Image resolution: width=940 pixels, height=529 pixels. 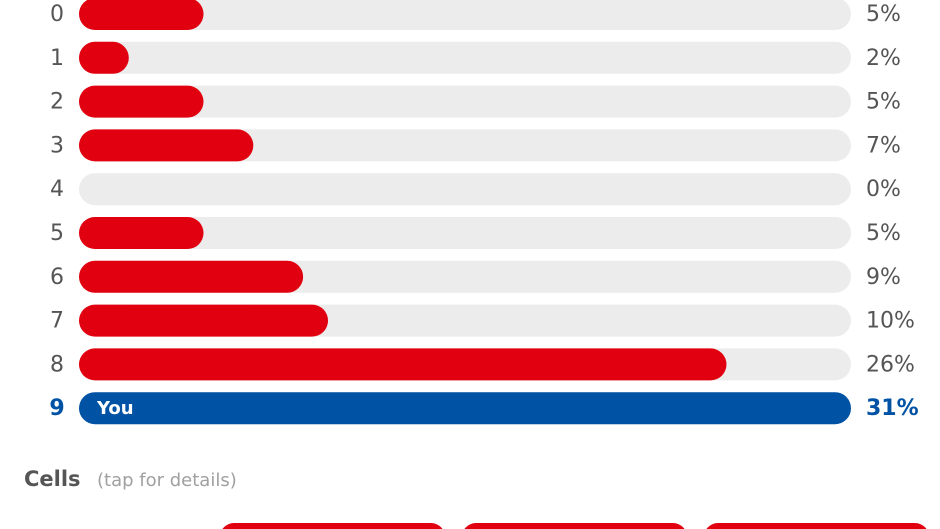 I want to click on row-label: 6, so click(x=57, y=277).